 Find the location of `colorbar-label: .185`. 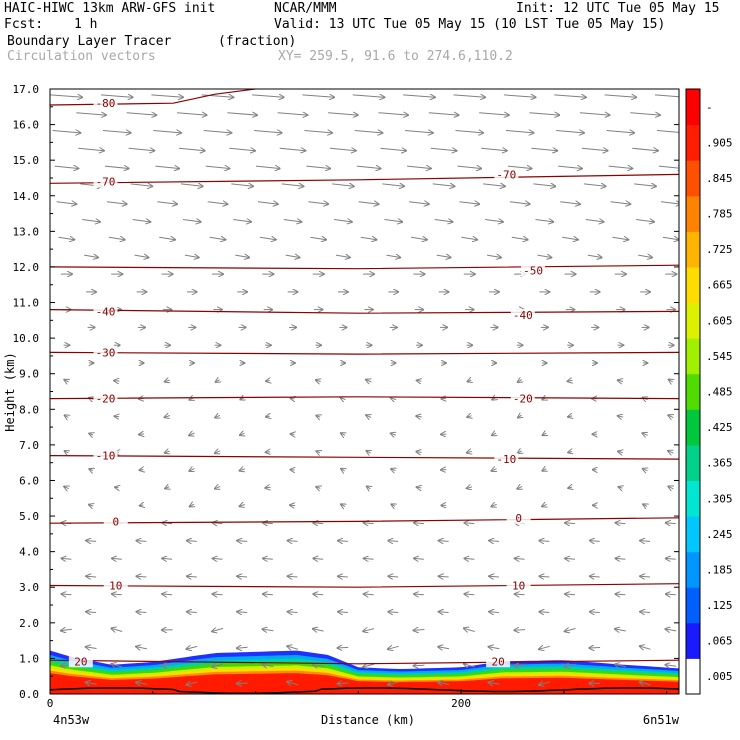

colorbar-label: .185 is located at coordinates (719, 569).